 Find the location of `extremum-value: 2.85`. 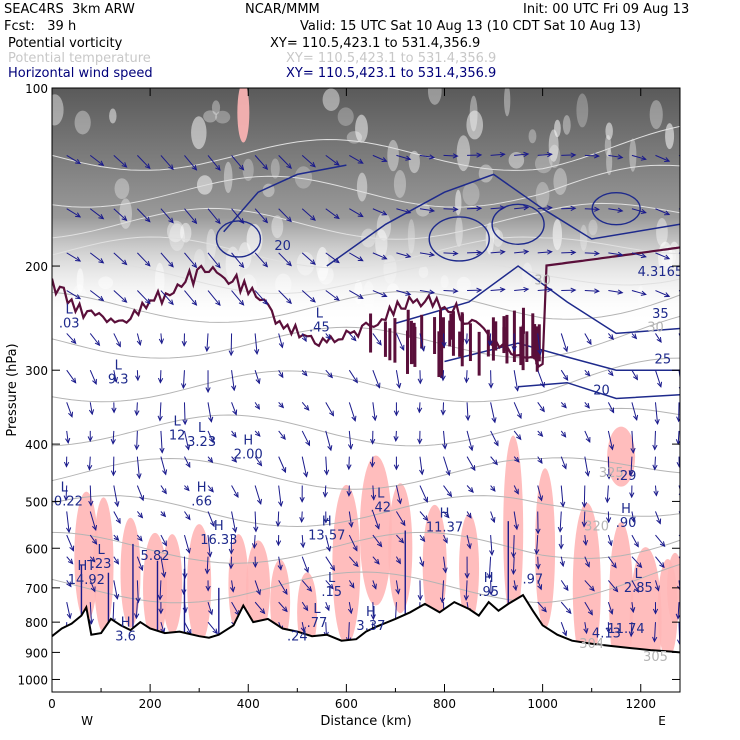

extremum-value: 2.85 is located at coordinates (638, 588).